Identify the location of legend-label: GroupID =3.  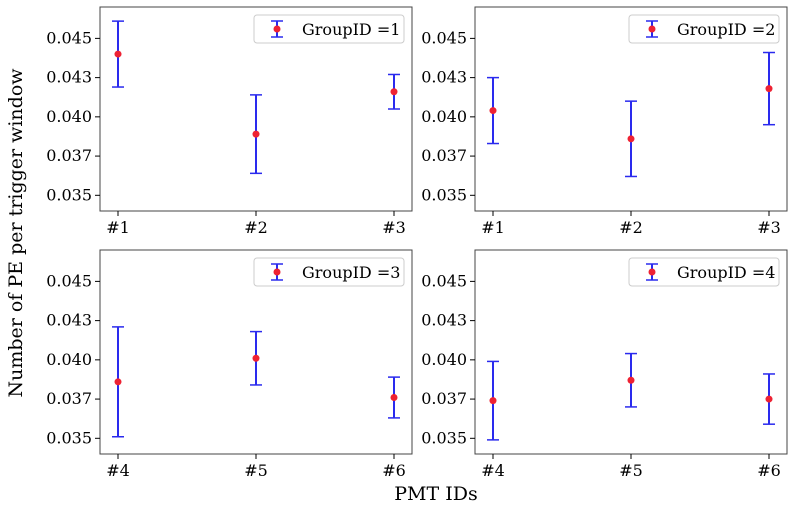
(351, 272).